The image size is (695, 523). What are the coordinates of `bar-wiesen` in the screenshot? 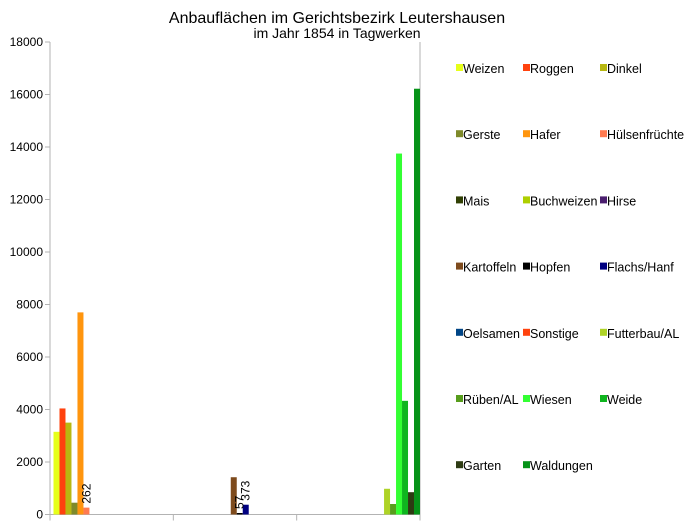 It's located at (399, 334).